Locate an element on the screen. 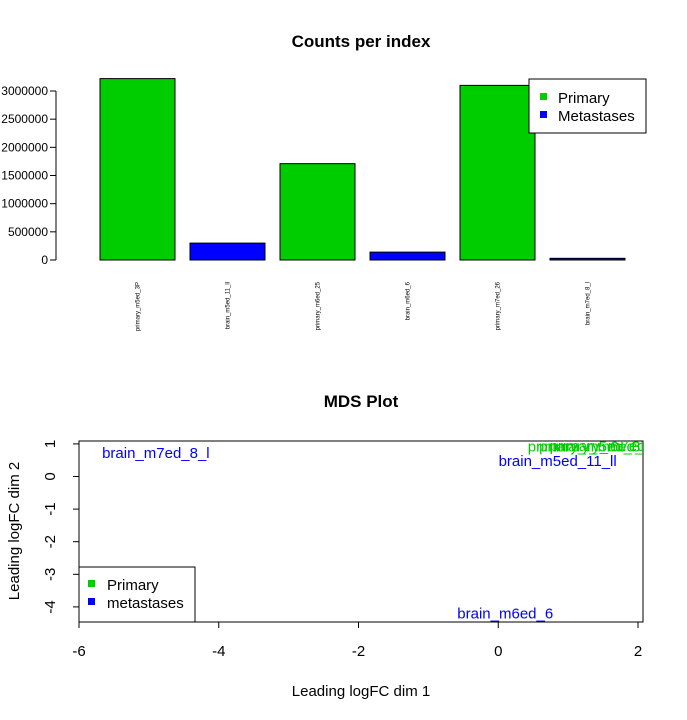 The width and height of the screenshot is (687, 720). bar-y-tick-label: 0 is located at coordinates (44, 260).